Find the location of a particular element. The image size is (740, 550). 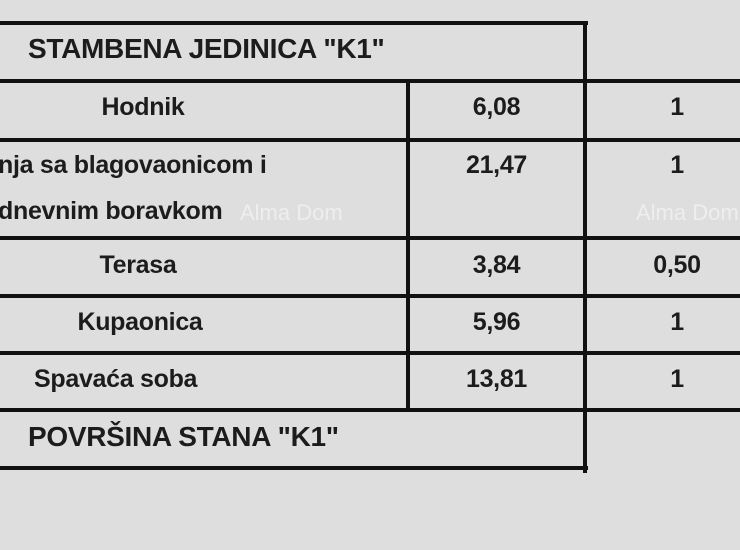

table-footer: POVRŠINA STANA "K1" is located at coordinates (183, 436).